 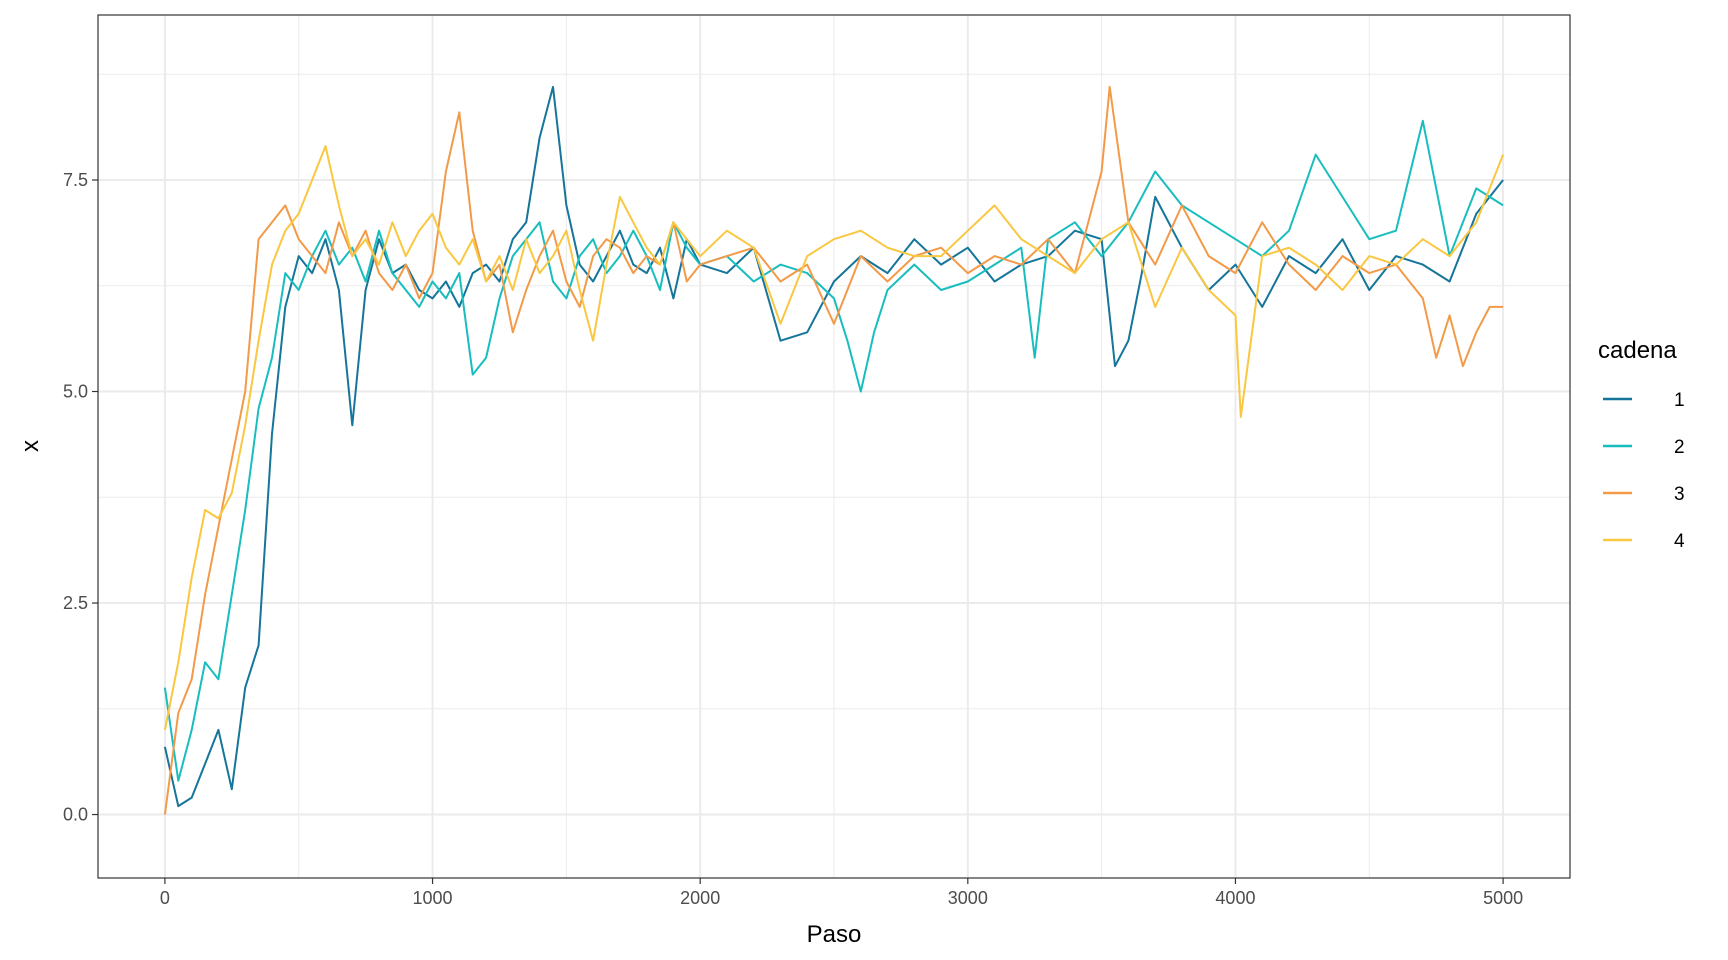 I want to click on legend-label-4: 4, so click(x=1679, y=541).